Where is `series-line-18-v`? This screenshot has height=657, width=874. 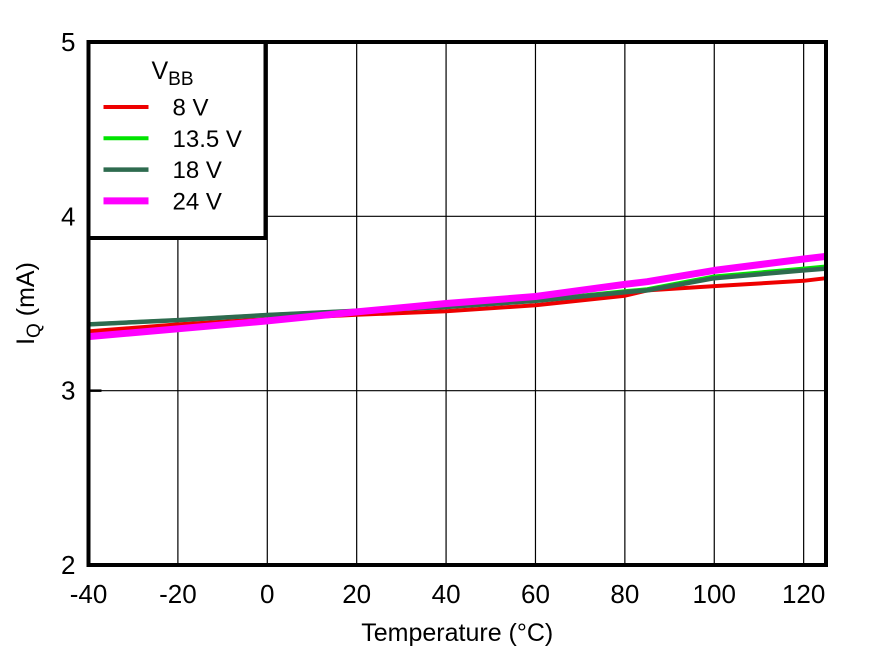
series-line-18-v is located at coordinates (457, 296).